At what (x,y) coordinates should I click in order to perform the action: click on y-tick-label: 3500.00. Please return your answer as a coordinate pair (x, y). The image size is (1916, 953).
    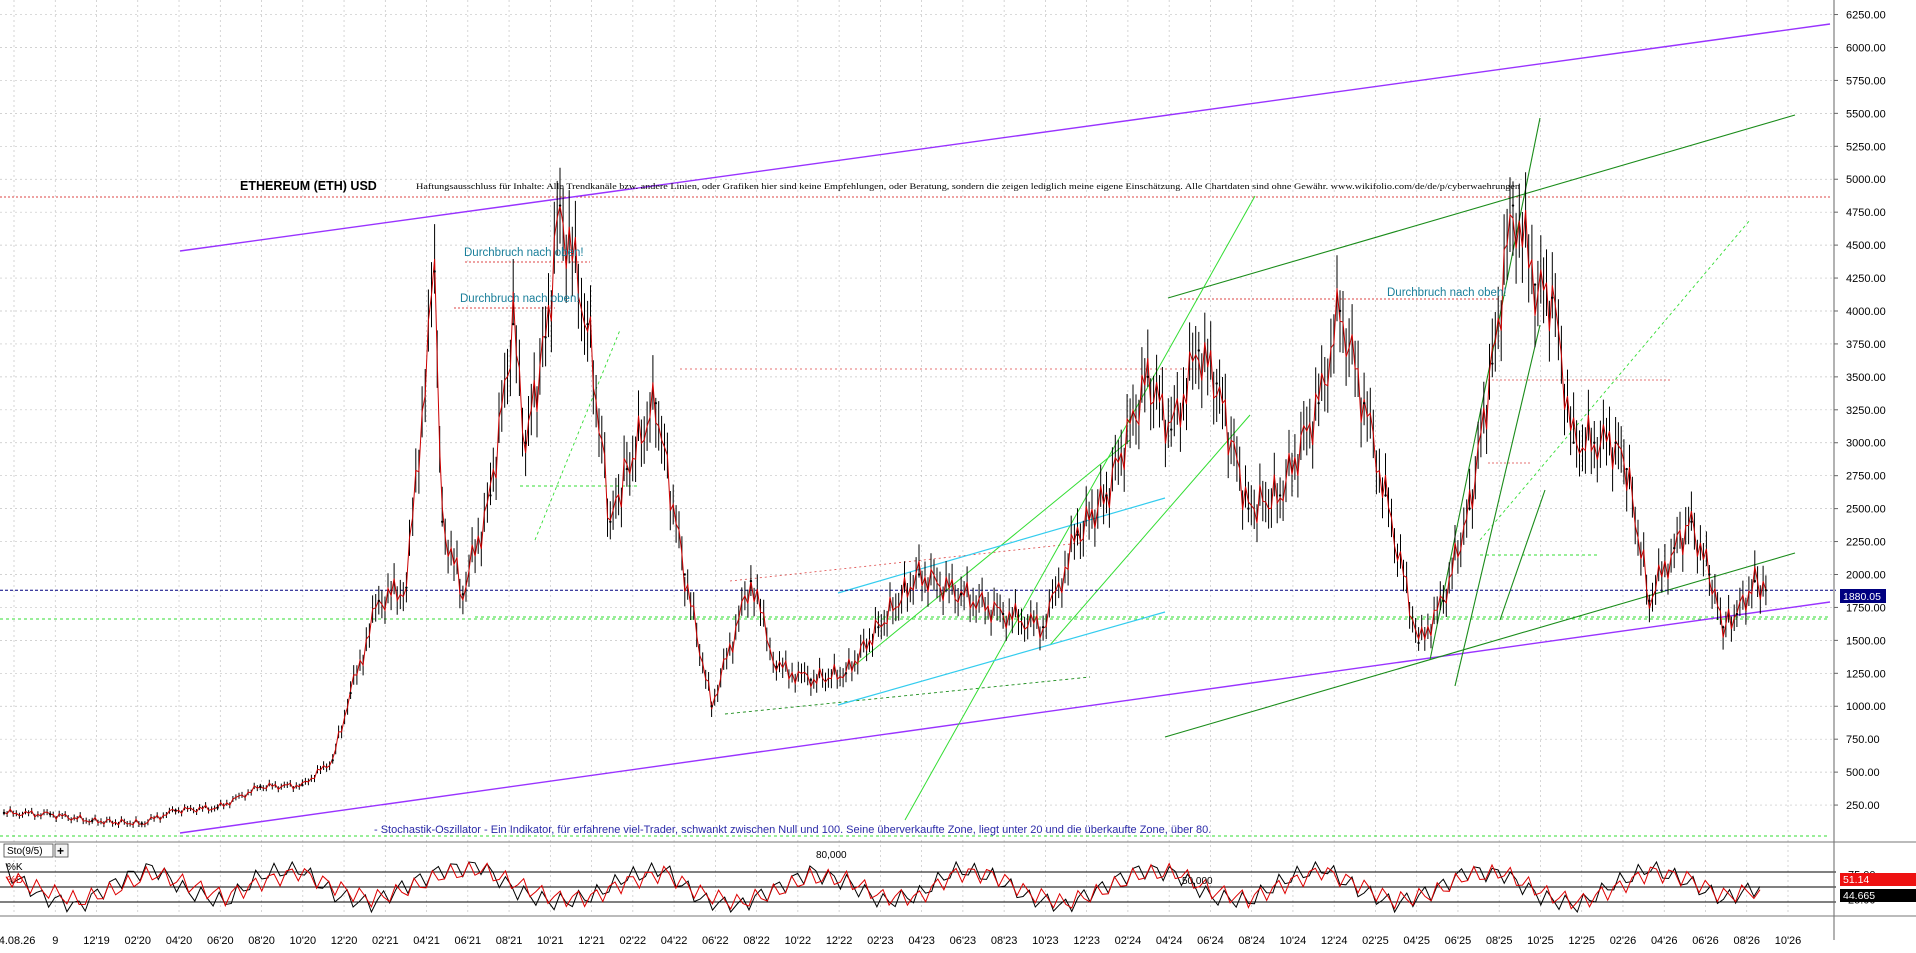
    Looking at the image, I should click on (1866, 378).